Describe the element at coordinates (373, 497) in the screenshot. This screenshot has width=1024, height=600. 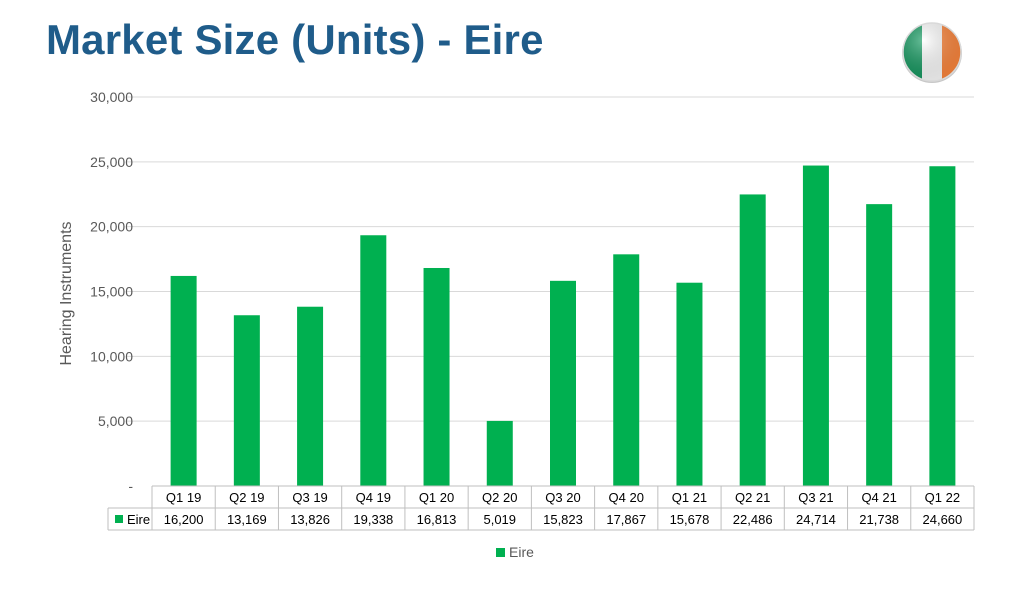
I see `x-tick-label: Q4 19` at that location.